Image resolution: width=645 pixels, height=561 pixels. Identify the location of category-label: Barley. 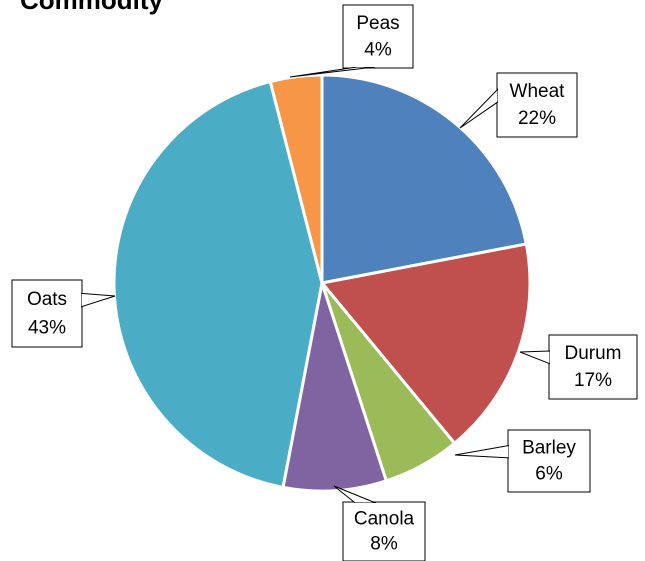
(549, 448).